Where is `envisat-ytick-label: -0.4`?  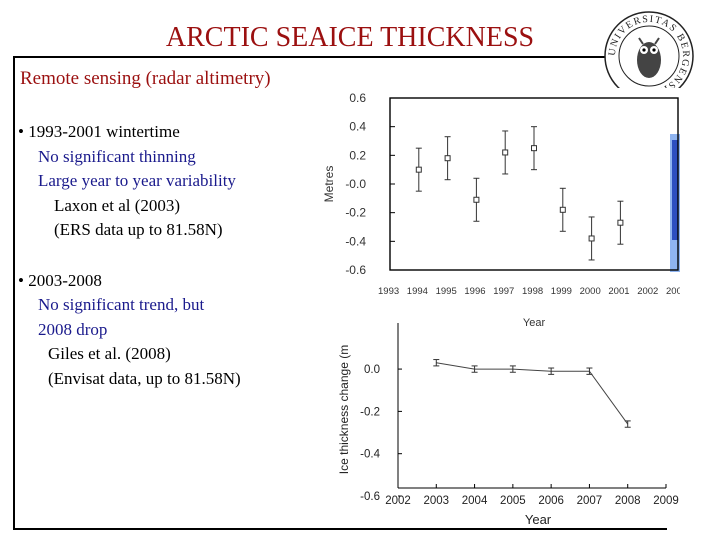 envisat-ytick-label: -0.4 is located at coordinates (370, 455).